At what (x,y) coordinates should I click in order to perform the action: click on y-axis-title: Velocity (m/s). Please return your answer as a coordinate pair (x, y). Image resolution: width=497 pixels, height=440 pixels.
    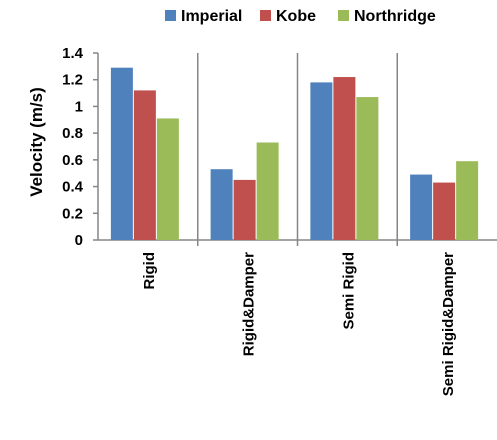
    Looking at the image, I should click on (36, 142).